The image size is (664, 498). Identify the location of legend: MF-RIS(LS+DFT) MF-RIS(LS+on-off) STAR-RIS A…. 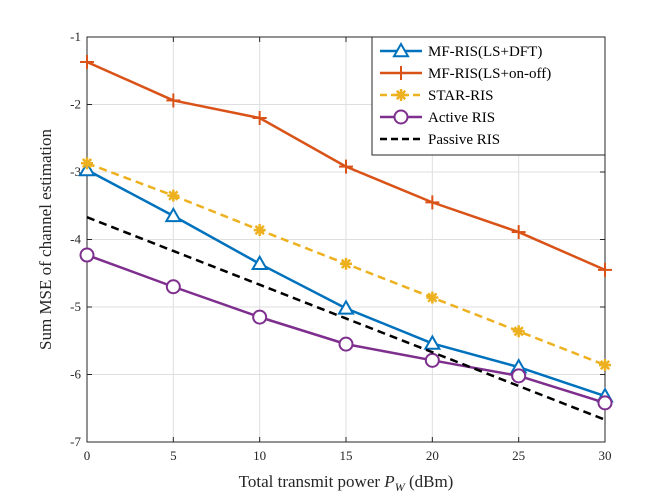
(488, 96).